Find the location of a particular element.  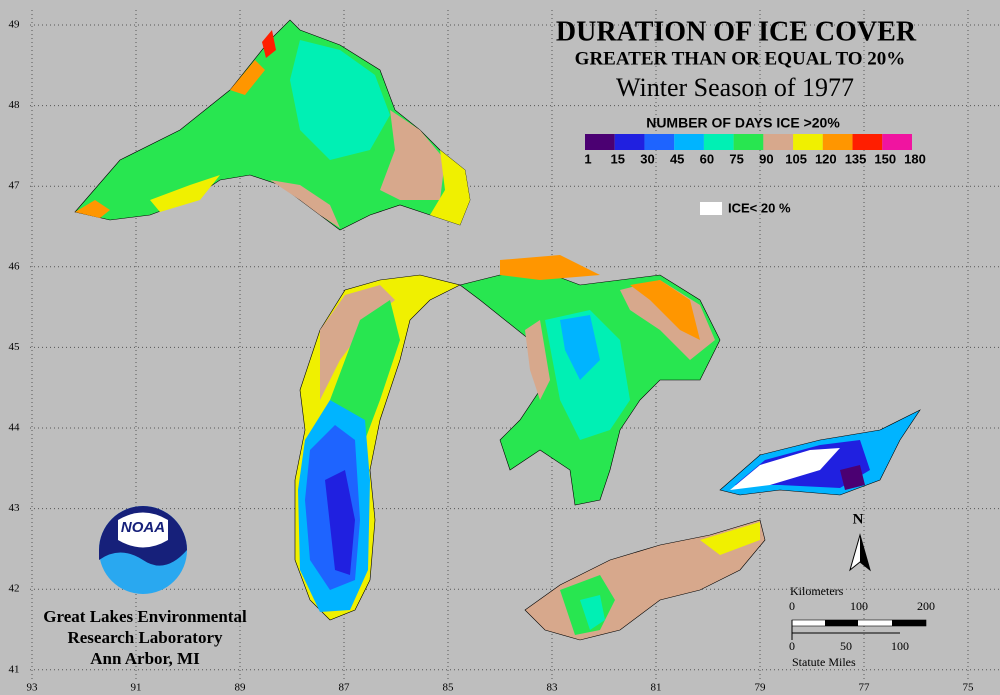

lon-label: 87 is located at coordinates (345, 688).